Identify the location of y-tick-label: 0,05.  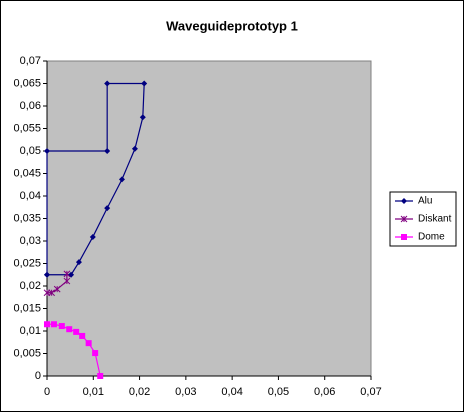
(30, 151).